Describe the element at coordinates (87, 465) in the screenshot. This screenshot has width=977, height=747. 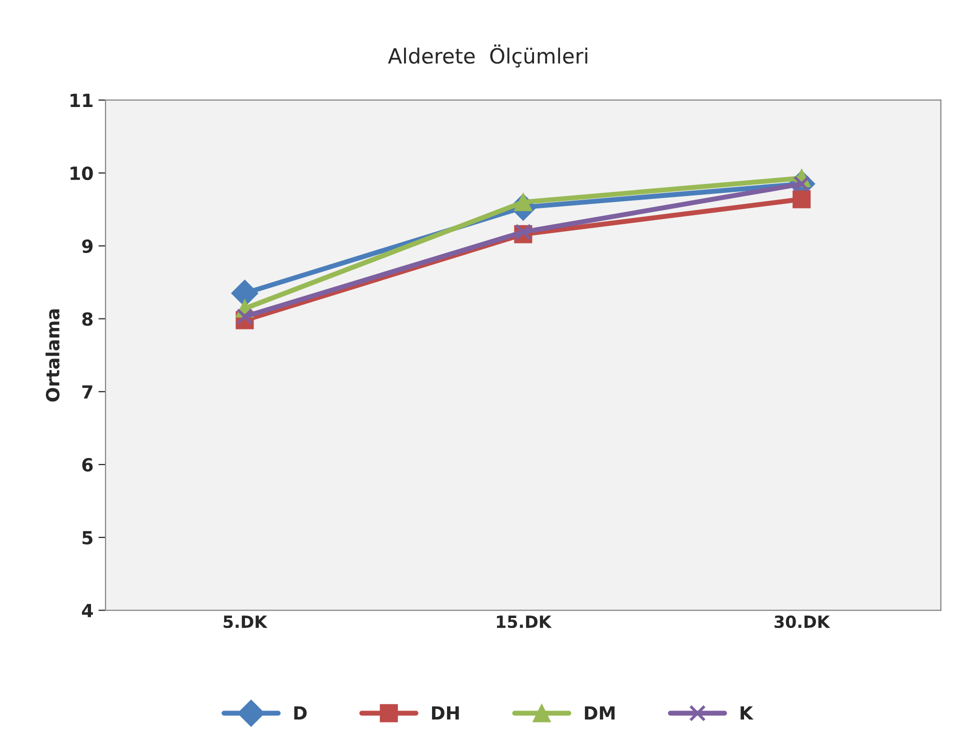
I see `y-tick-label: 6` at that location.